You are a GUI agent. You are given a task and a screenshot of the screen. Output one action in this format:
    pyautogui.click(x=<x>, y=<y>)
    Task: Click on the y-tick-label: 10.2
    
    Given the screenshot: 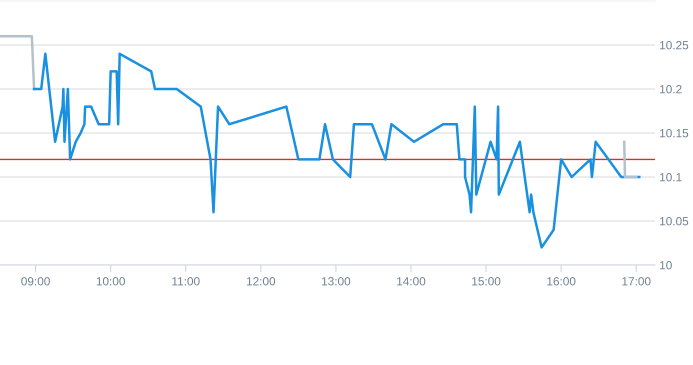 What is the action you would take?
    pyautogui.click(x=671, y=89)
    